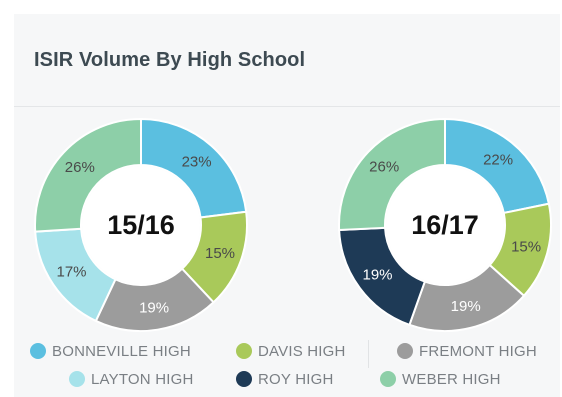  What do you see at coordinates (170, 60) in the screenshot?
I see `card-title: ISIR Volume By High School` at bounding box center [170, 60].